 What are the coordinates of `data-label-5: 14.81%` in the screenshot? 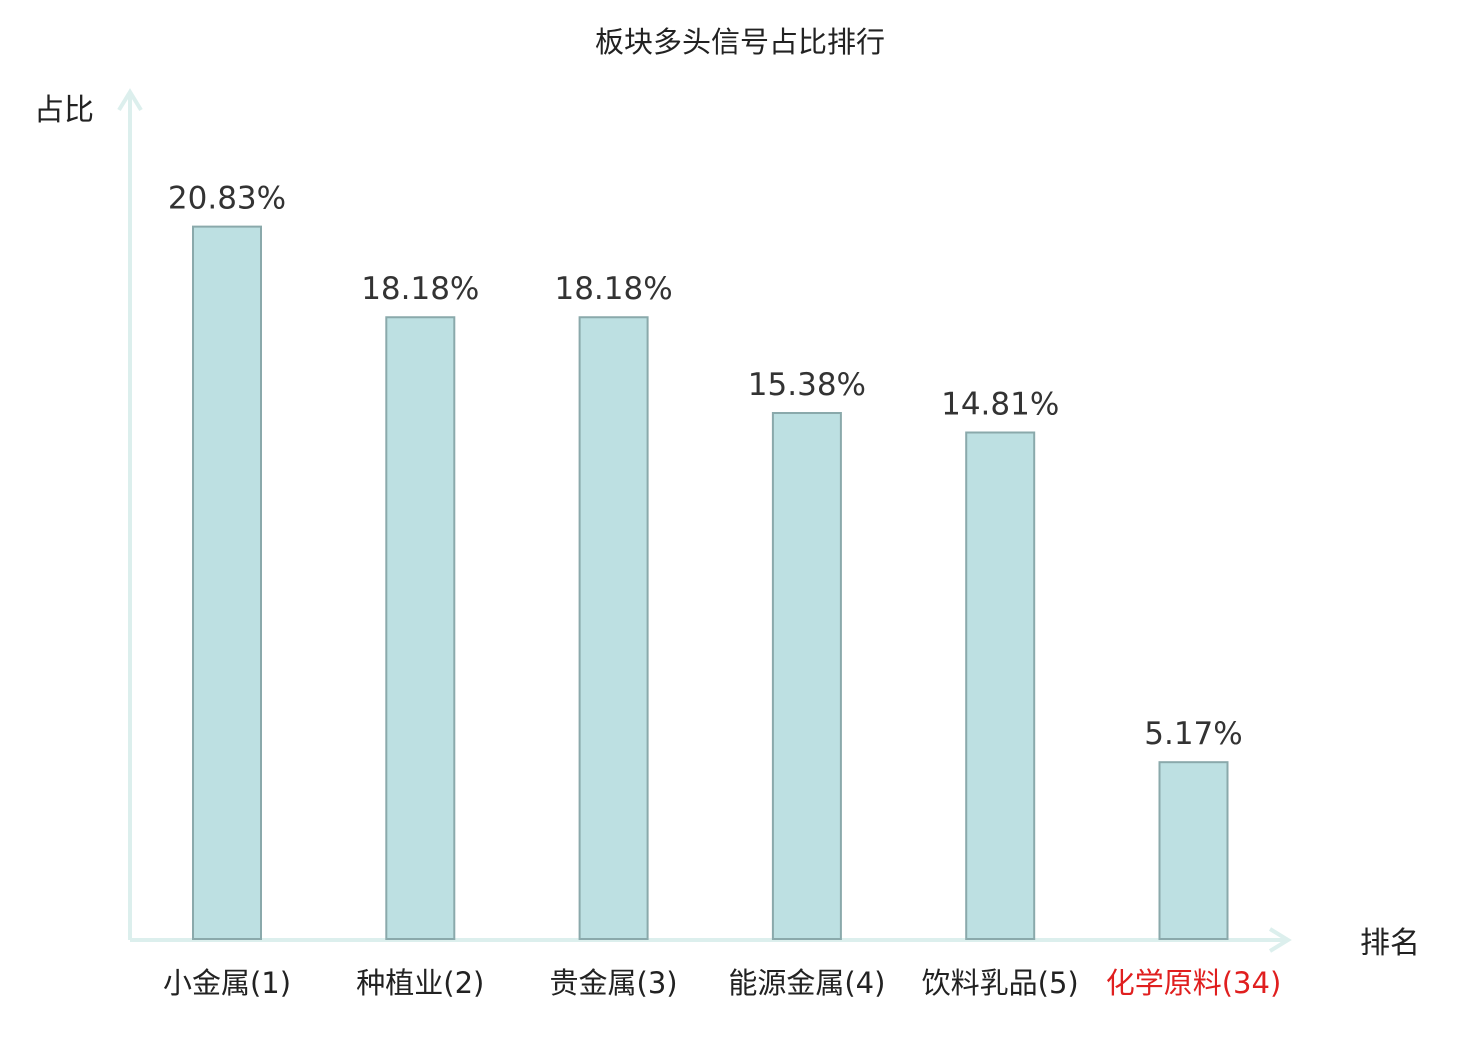 It's located at (1000, 404).